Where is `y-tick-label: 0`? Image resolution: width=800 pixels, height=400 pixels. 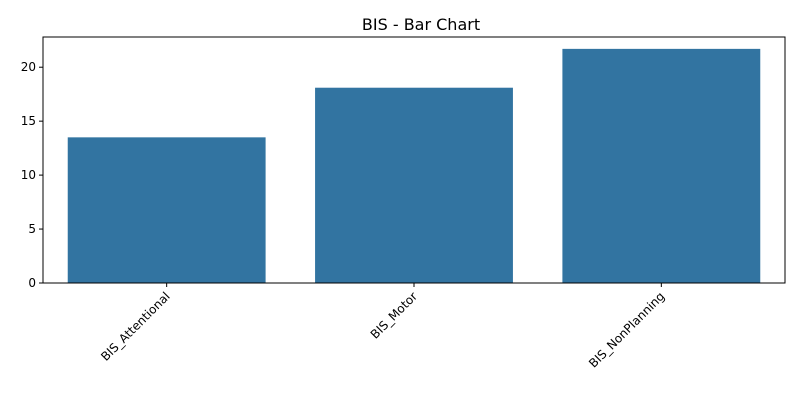 y-tick-label: 0 is located at coordinates (32, 283).